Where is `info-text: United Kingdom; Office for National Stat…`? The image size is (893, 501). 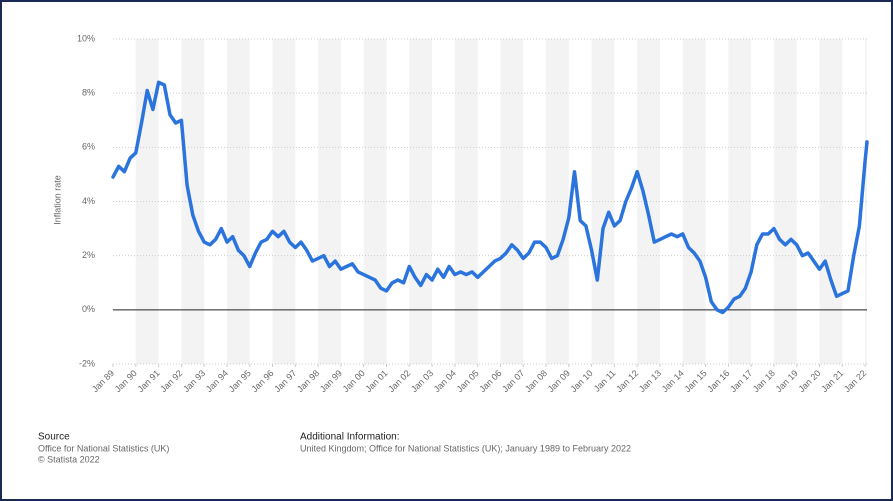
info-text: United Kingdom; Office for National Stat… is located at coordinates (465, 448).